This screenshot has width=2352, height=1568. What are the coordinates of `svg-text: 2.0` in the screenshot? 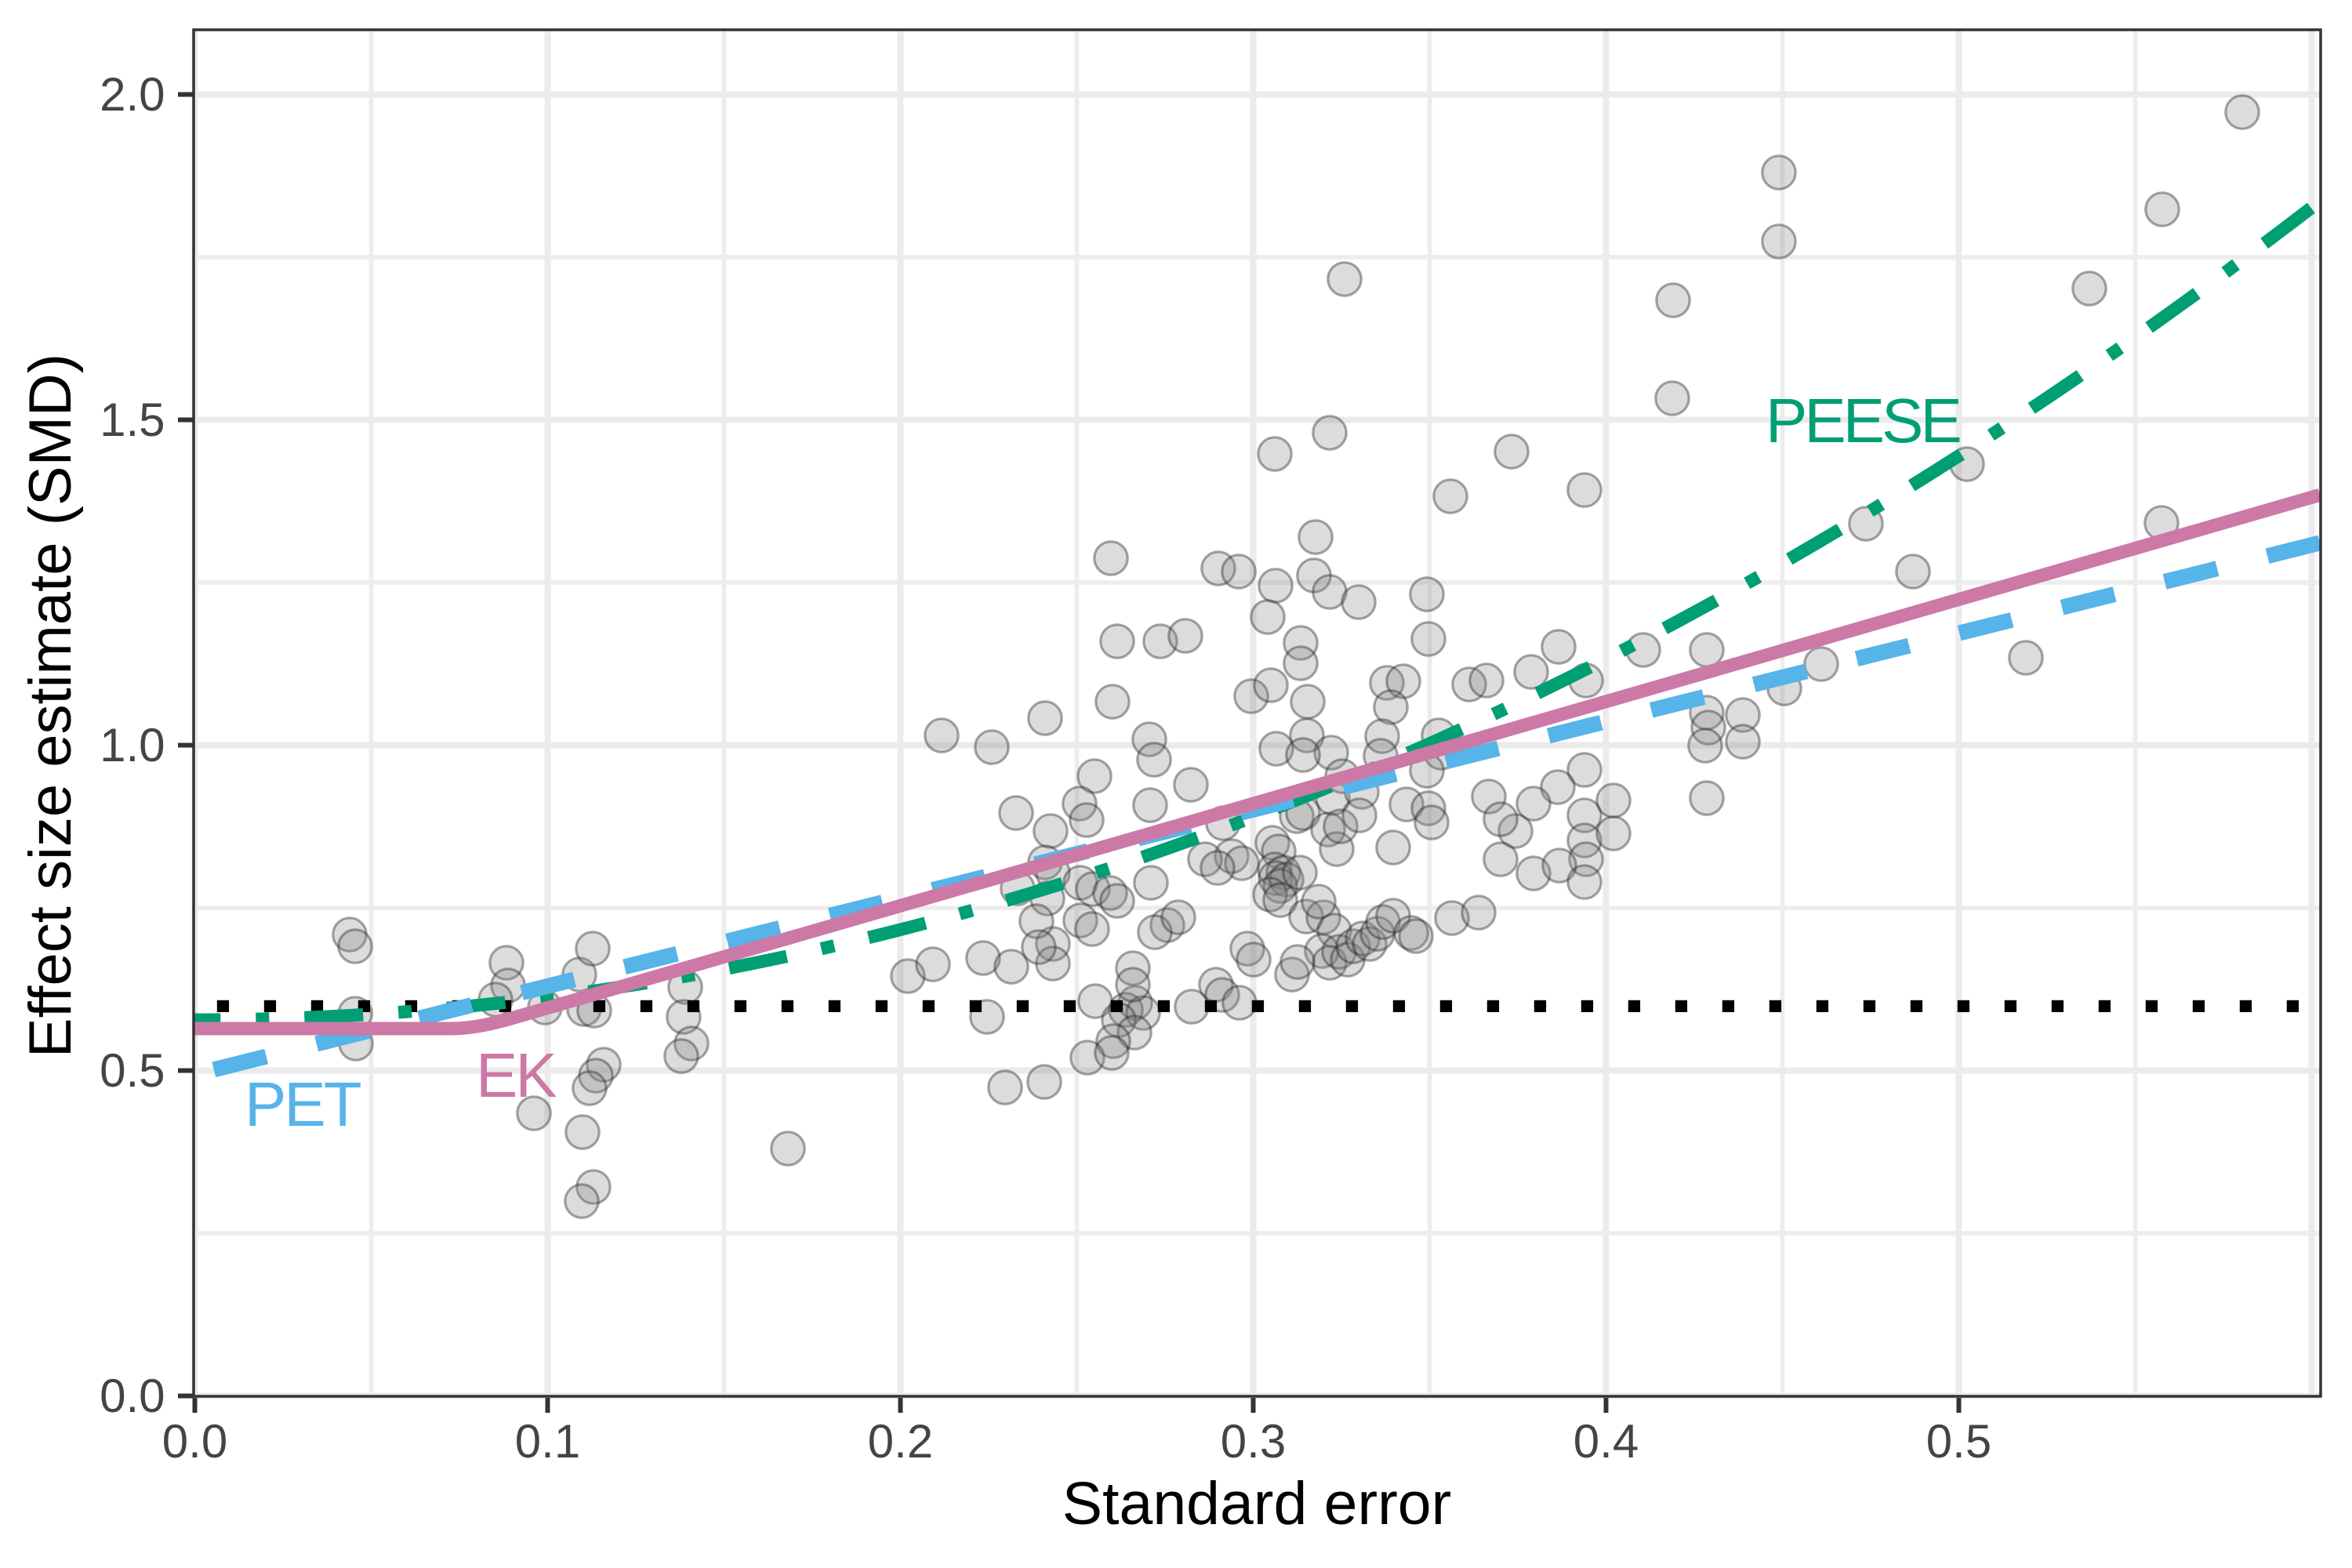 It's located at (132, 94).